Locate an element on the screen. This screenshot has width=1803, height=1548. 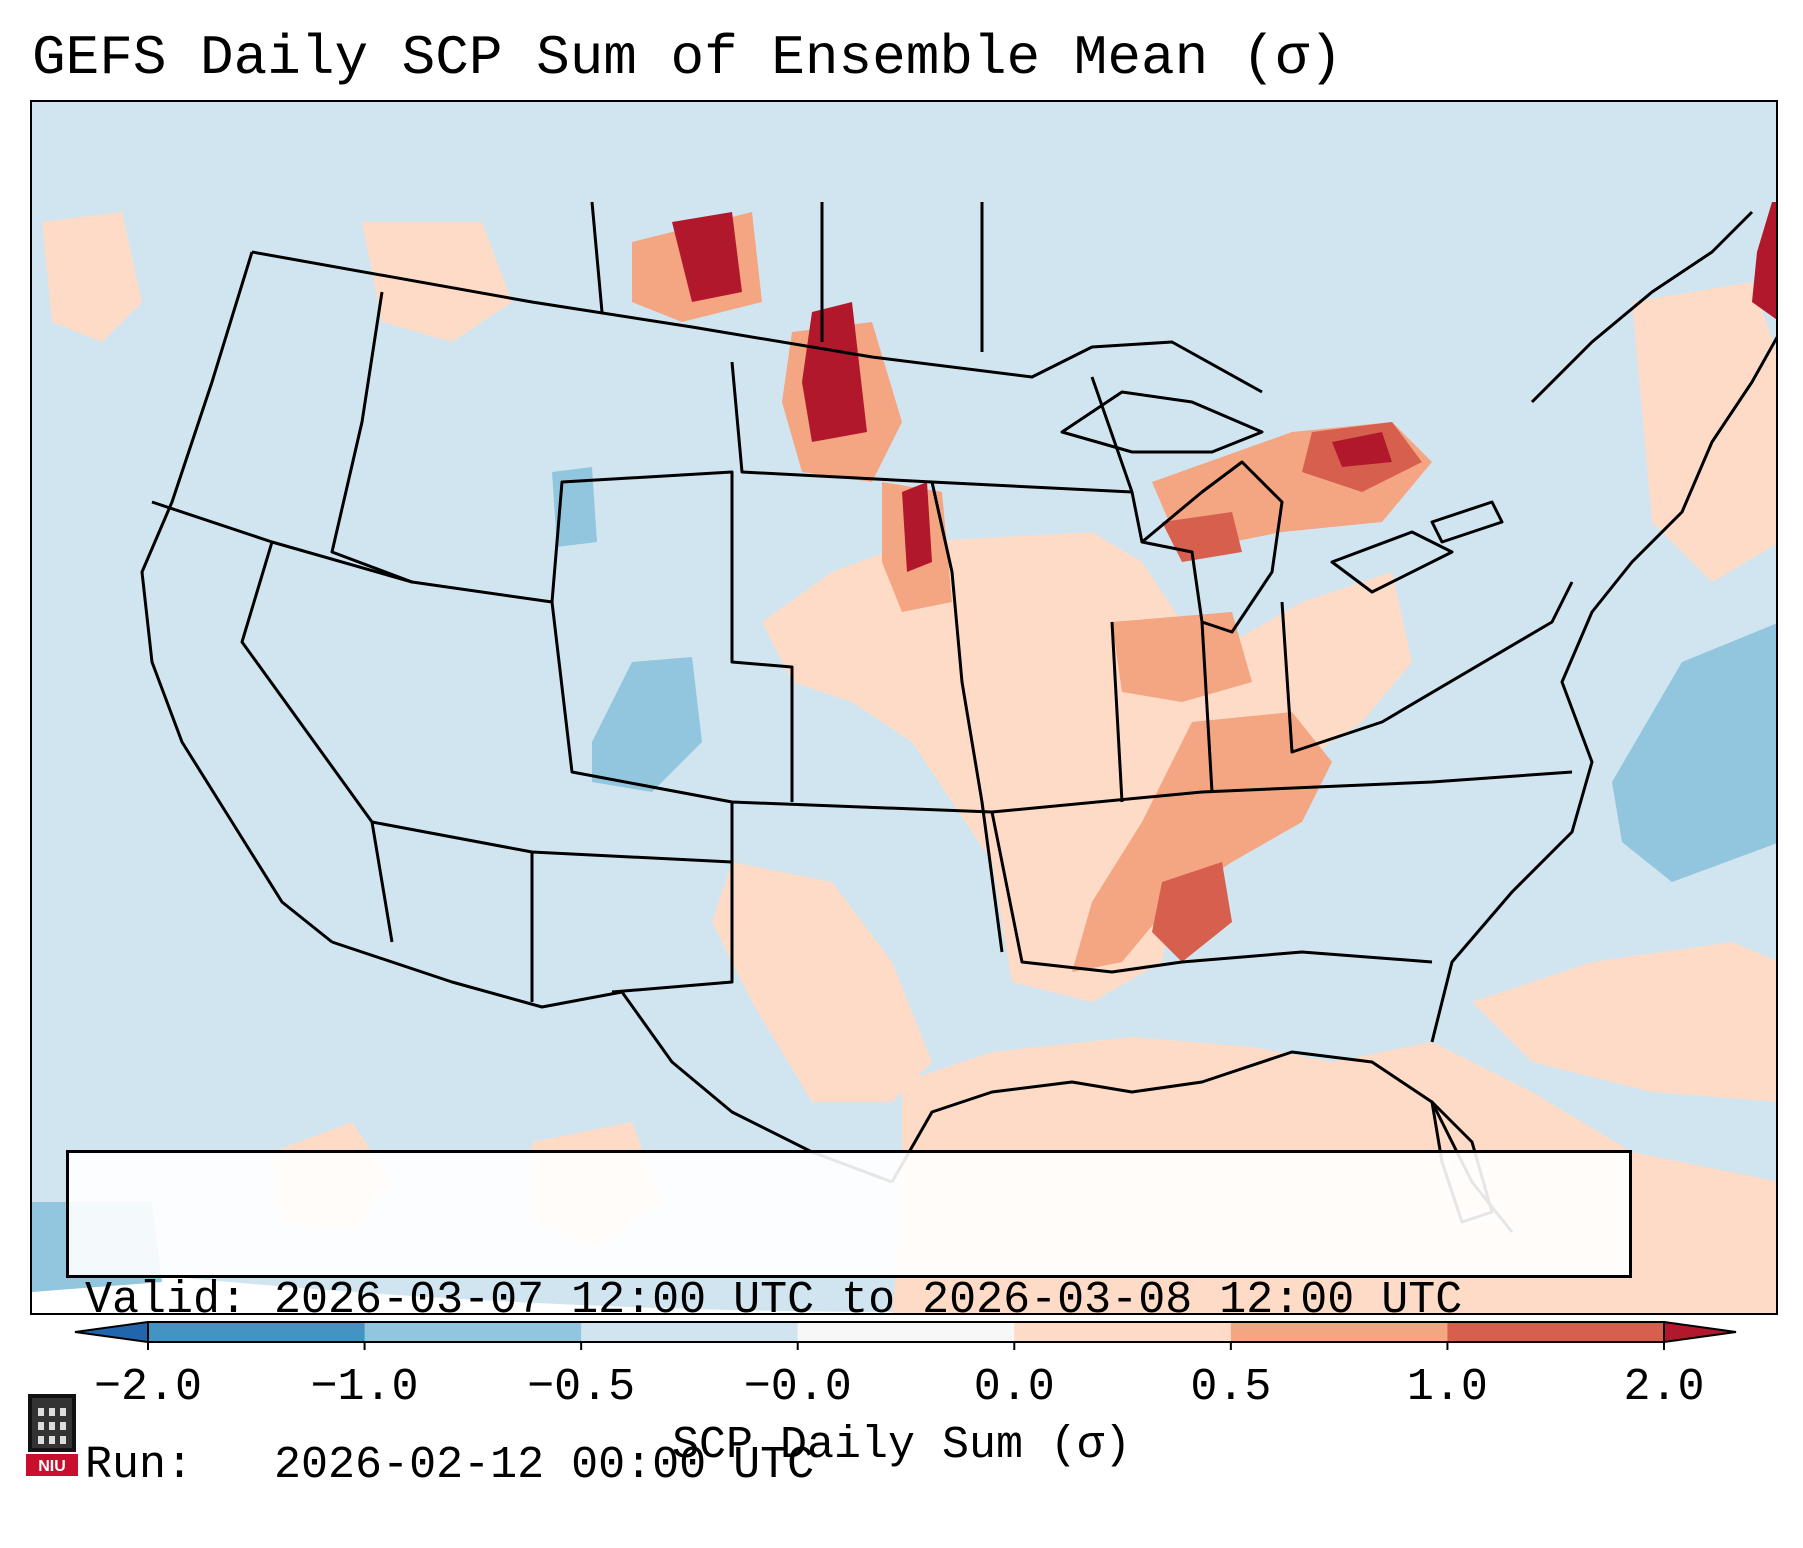
us-canada-border is located at coordinates (757, 322).